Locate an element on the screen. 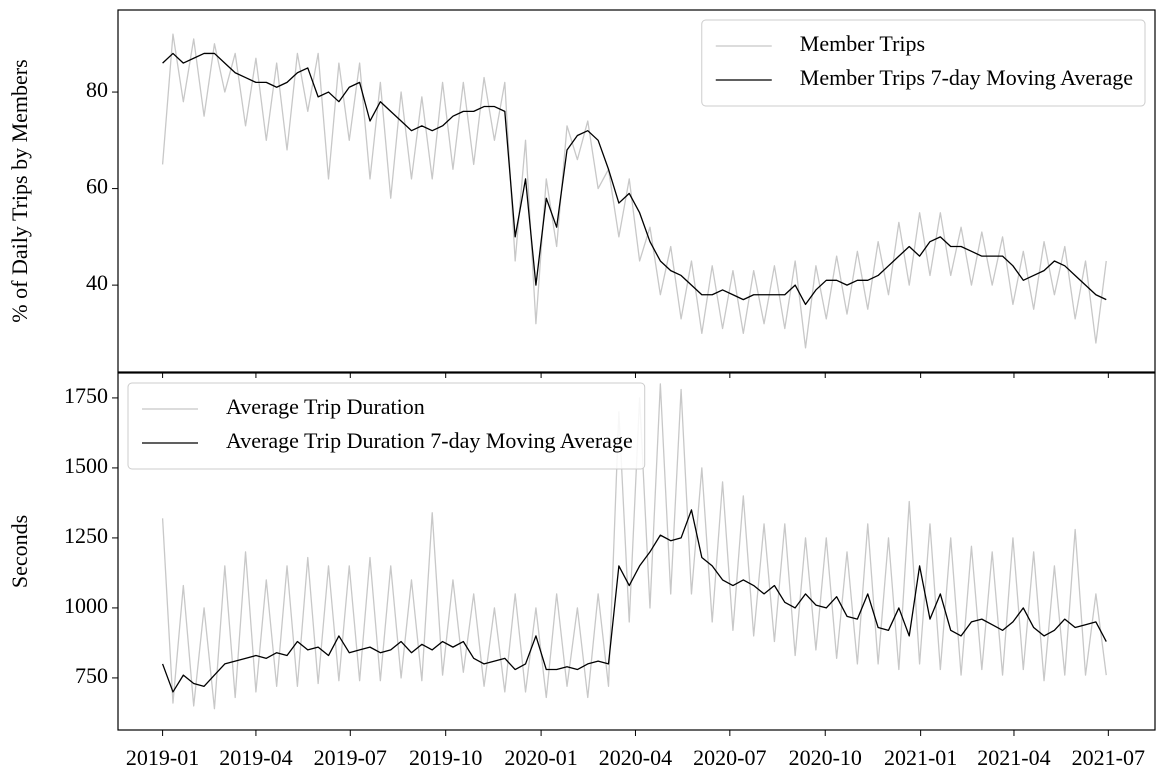 This screenshot has height=779, width=1159. x-tick-label: 2020-01 is located at coordinates (540, 757).